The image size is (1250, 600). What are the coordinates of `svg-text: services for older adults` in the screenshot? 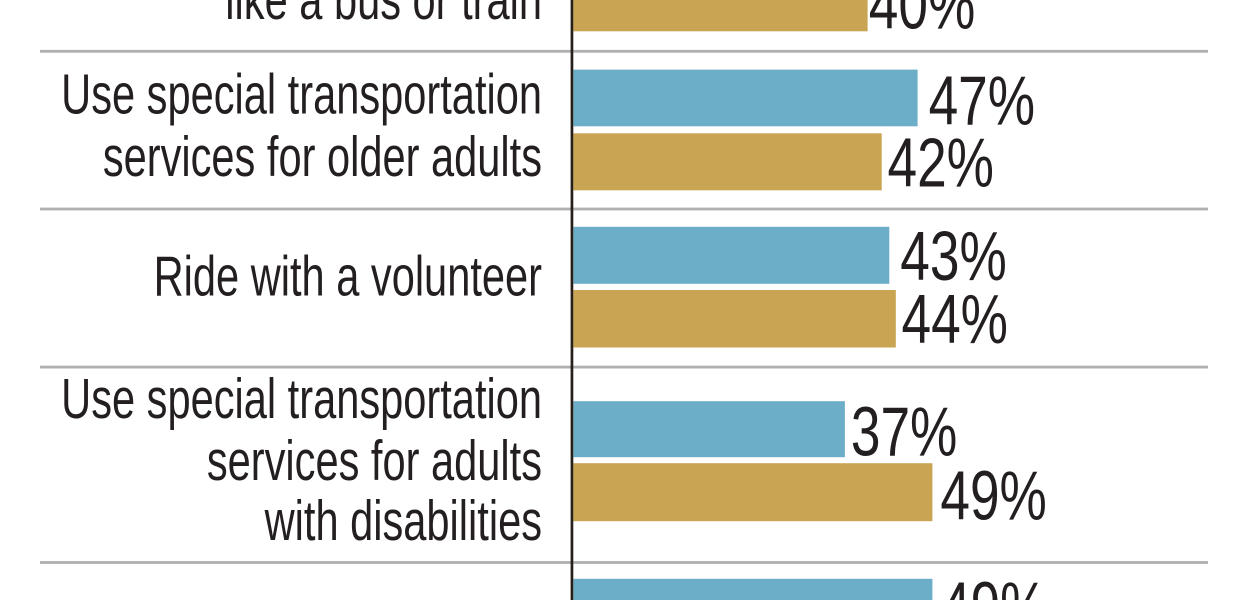 It's located at (322, 157).